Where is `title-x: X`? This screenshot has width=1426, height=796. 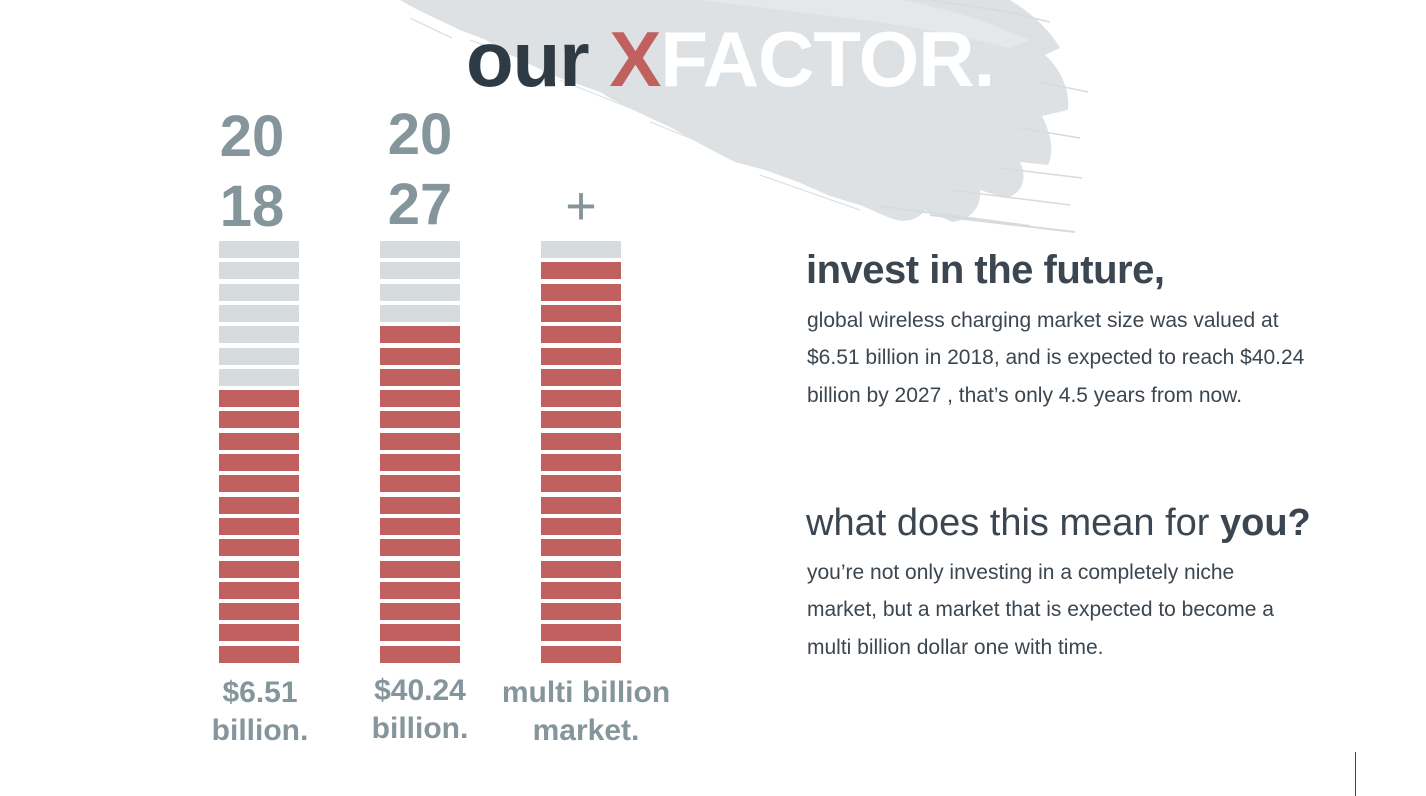
title-x: X is located at coordinates (635, 59).